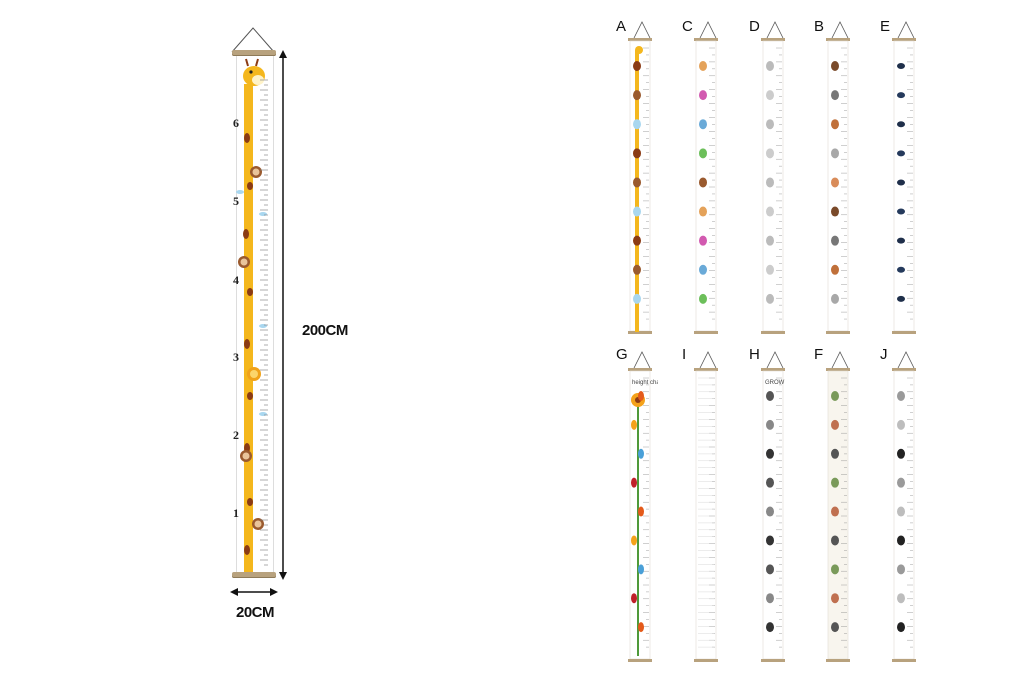  What do you see at coordinates (684, 354) in the screenshot?
I see `variant-letter-i: I` at bounding box center [684, 354].